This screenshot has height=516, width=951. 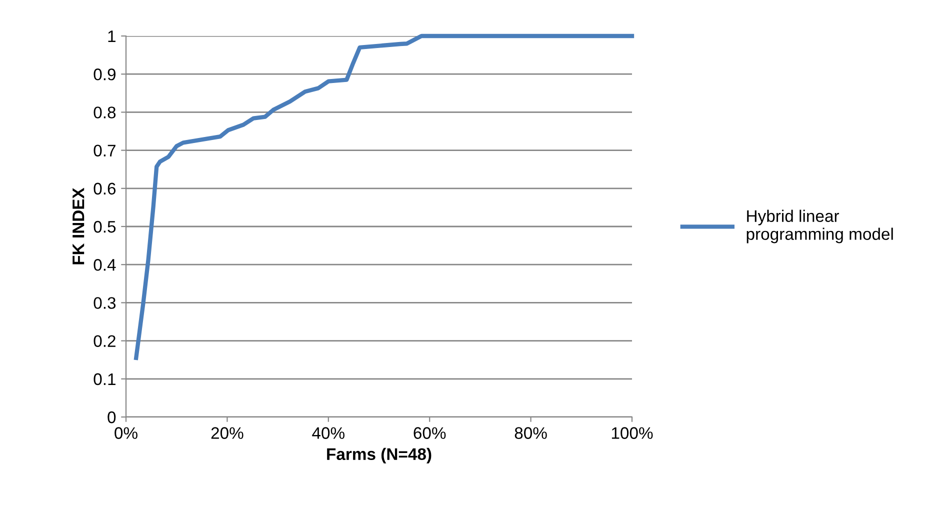 What do you see at coordinates (78, 226) in the screenshot?
I see `y-axis-title: FK INDEX` at bounding box center [78, 226].